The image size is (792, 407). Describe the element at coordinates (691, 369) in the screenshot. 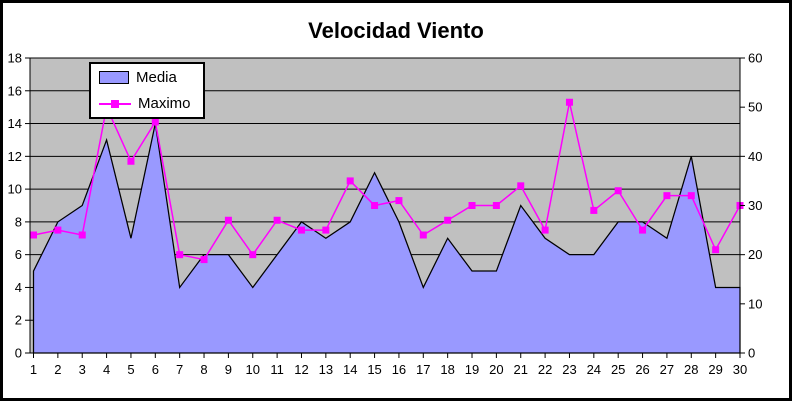

I see `x-axis-tick-label: 28` at that location.